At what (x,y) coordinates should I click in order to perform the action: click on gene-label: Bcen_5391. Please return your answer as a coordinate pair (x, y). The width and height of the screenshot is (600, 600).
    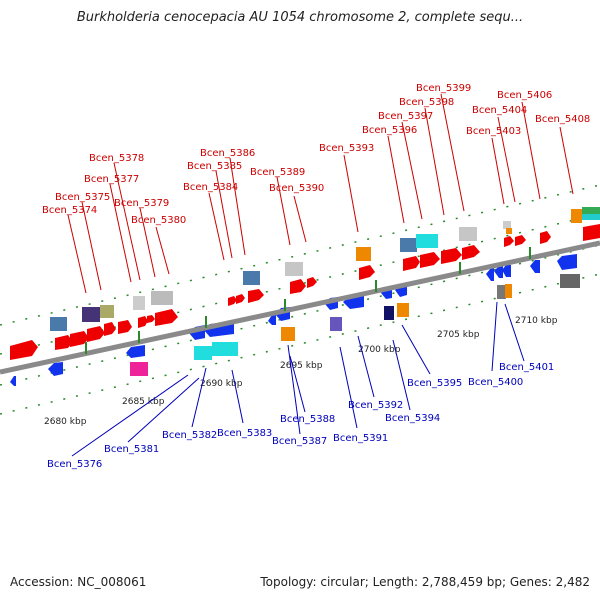
    Looking at the image, I should click on (360, 438).